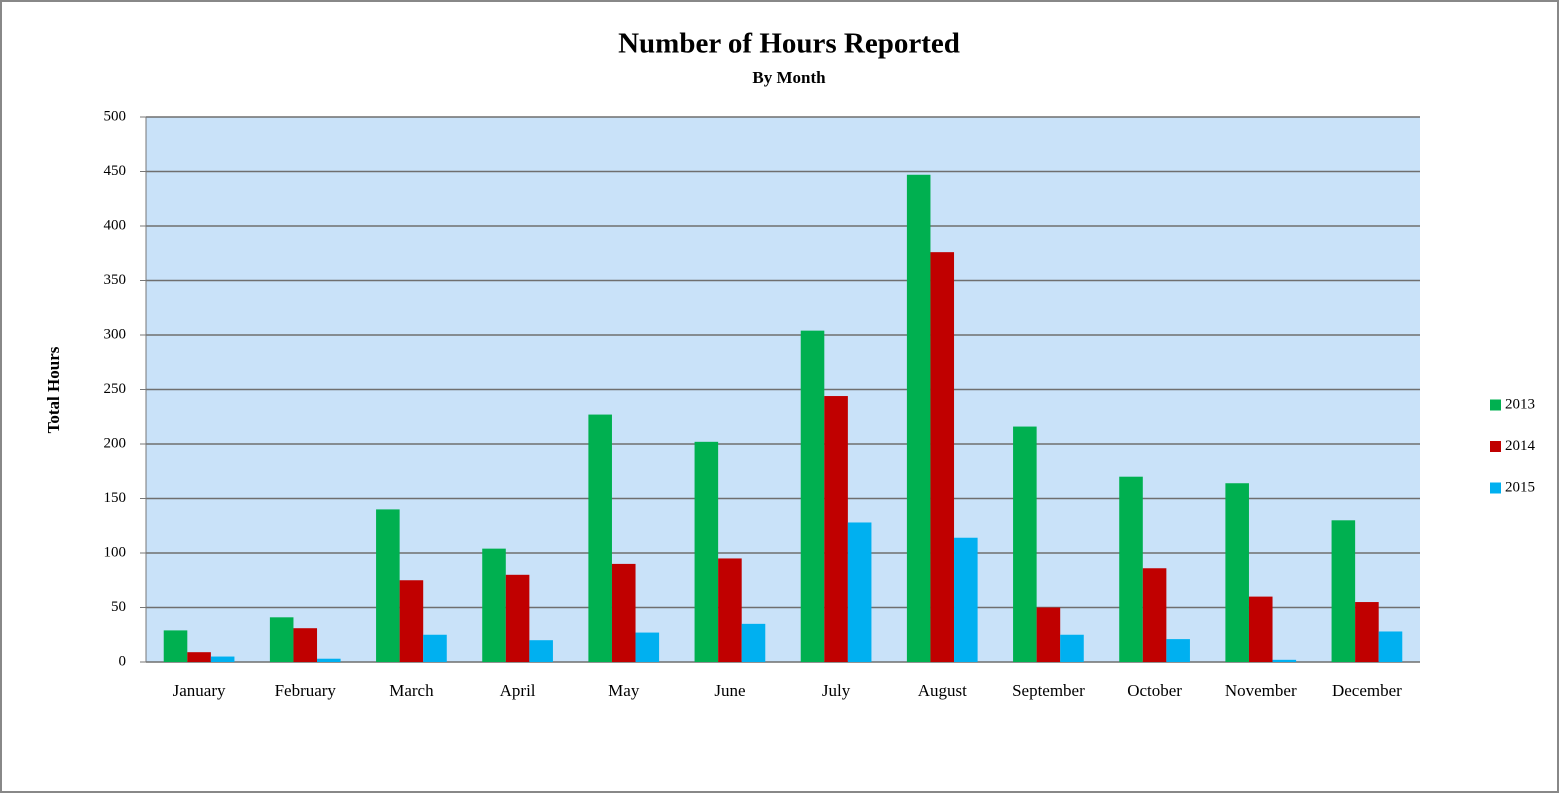  What do you see at coordinates (729, 690) in the screenshot?
I see `x-tick-label: June` at bounding box center [729, 690].